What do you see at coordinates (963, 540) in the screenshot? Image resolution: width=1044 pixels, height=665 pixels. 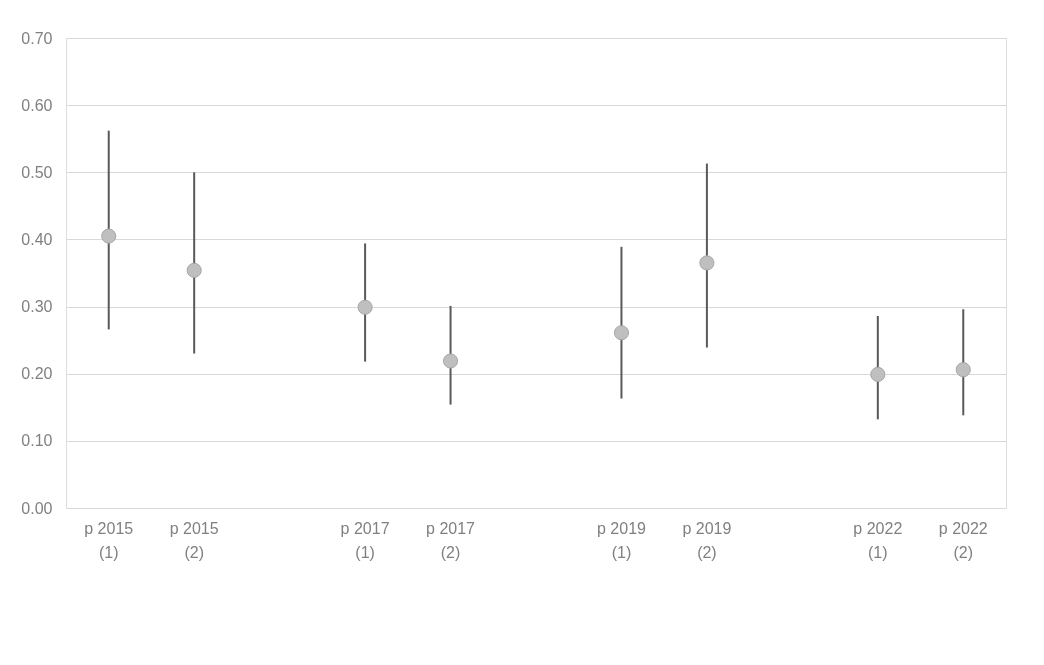 I see `x-tick-label: p 2022 (2)` at bounding box center [963, 540].